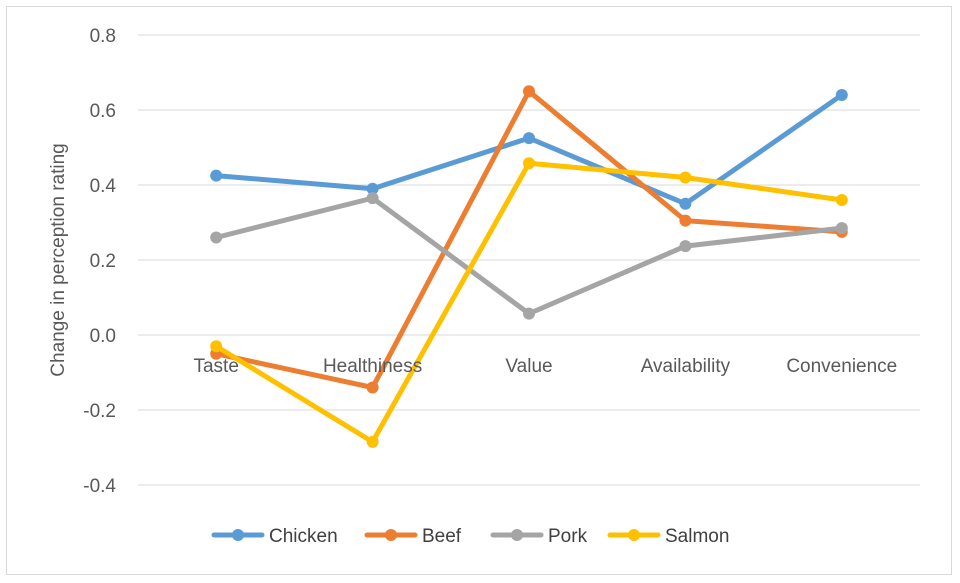  I want to click on y-tick-label: -0.4, so click(99, 486).